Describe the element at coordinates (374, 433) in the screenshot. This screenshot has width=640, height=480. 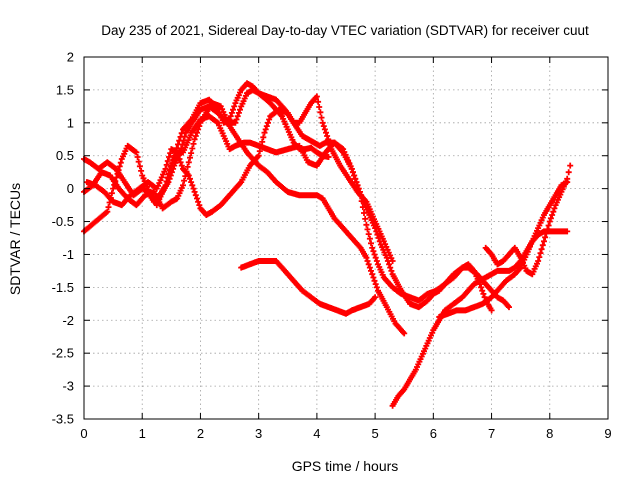
I see `x-tick-label: 5` at that location.